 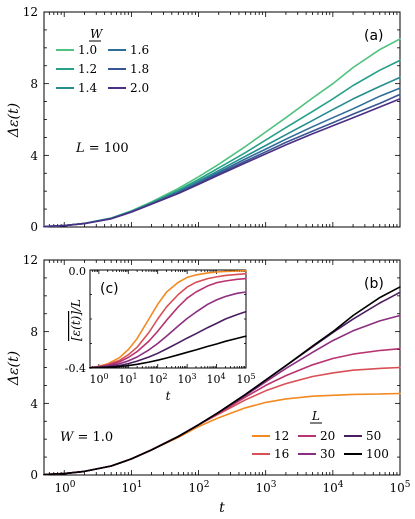 What do you see at coordinates (30, 12) in the screenshot?
I see `panel-a-ytick-label: 12` at bounding box center [30, 12].